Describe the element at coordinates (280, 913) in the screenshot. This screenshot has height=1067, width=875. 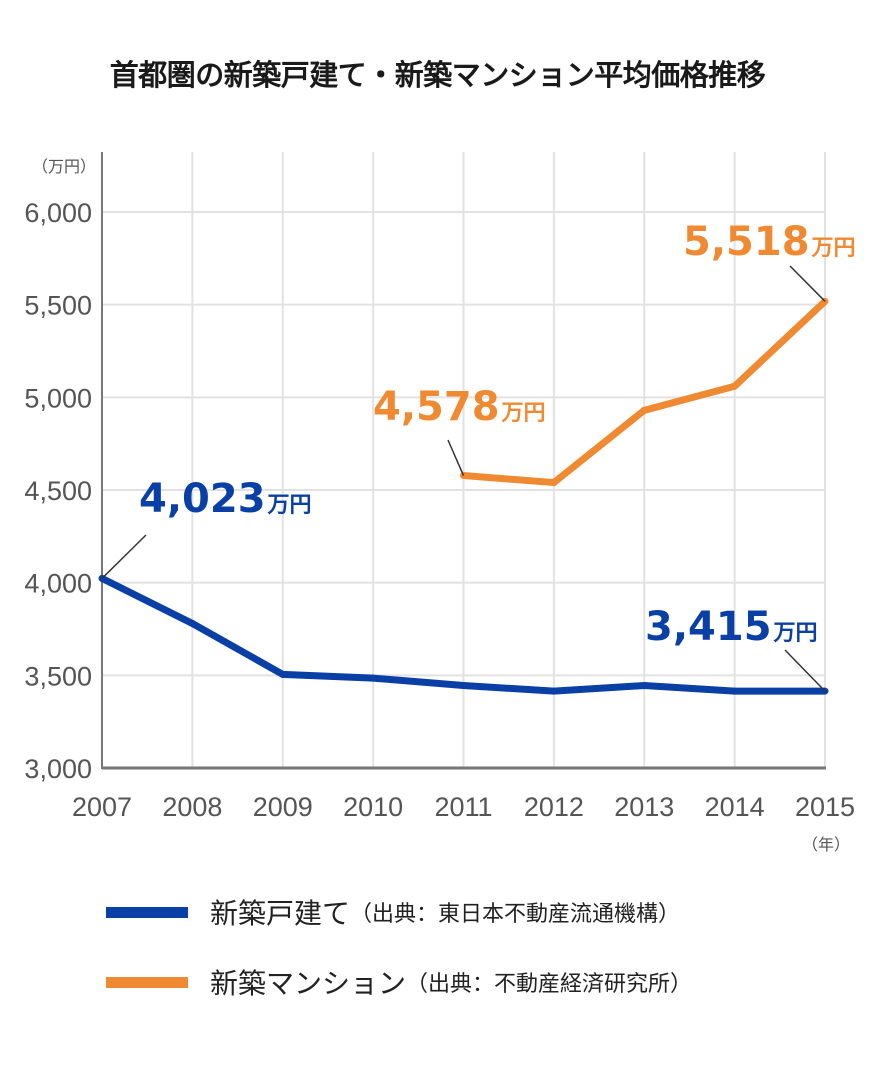
I see `legend-label: 新築戸建て` at that location.